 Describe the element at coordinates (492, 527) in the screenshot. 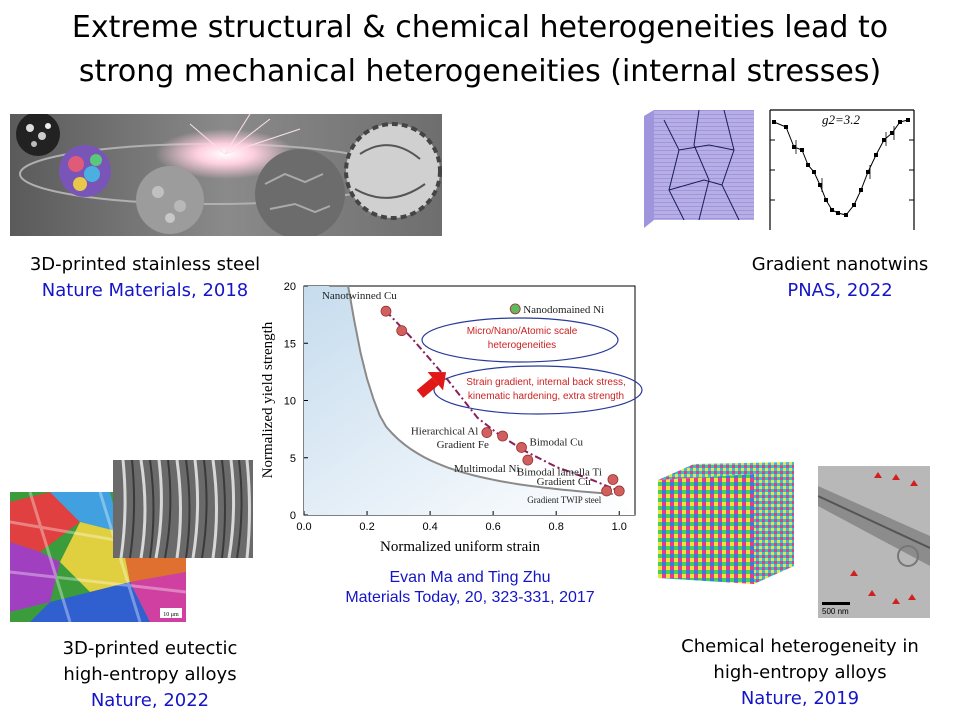

I see `x-tick-label: 0.6` at that location.